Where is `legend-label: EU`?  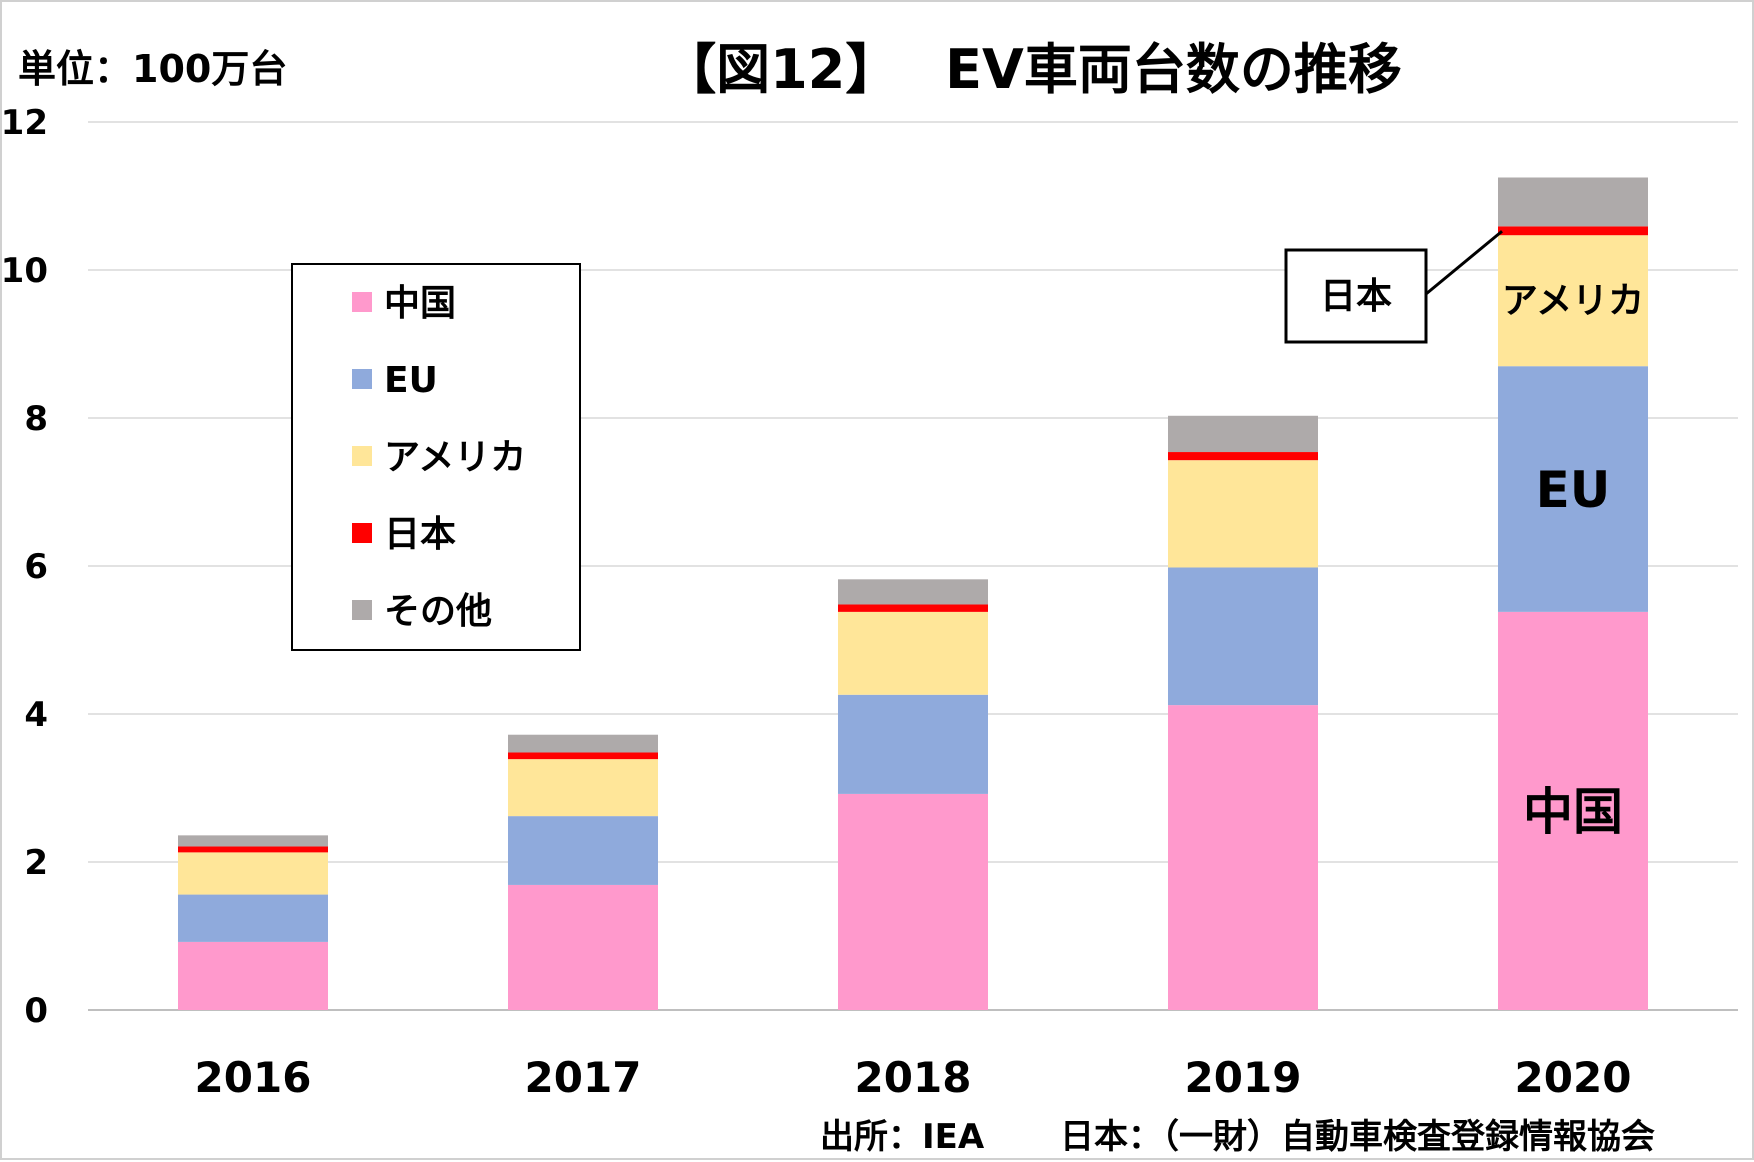
legend-label: EU is located at coordinates (411, 380).